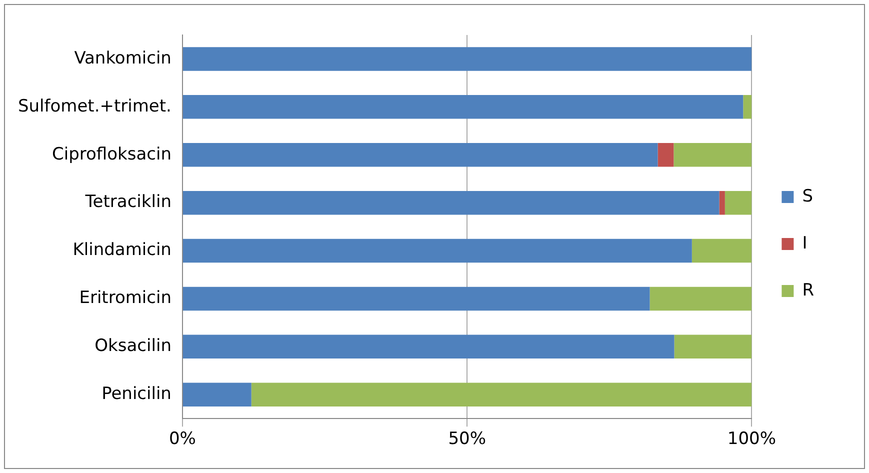 The height and width of the screenshot is (473, 869). I want to click on legend-label: R, so click(808, 290).